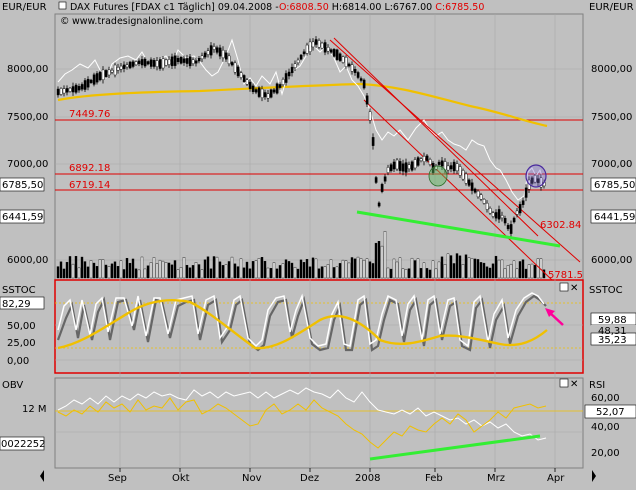  I want to click on level-label-6719: 6719.14, so click(89, 185).